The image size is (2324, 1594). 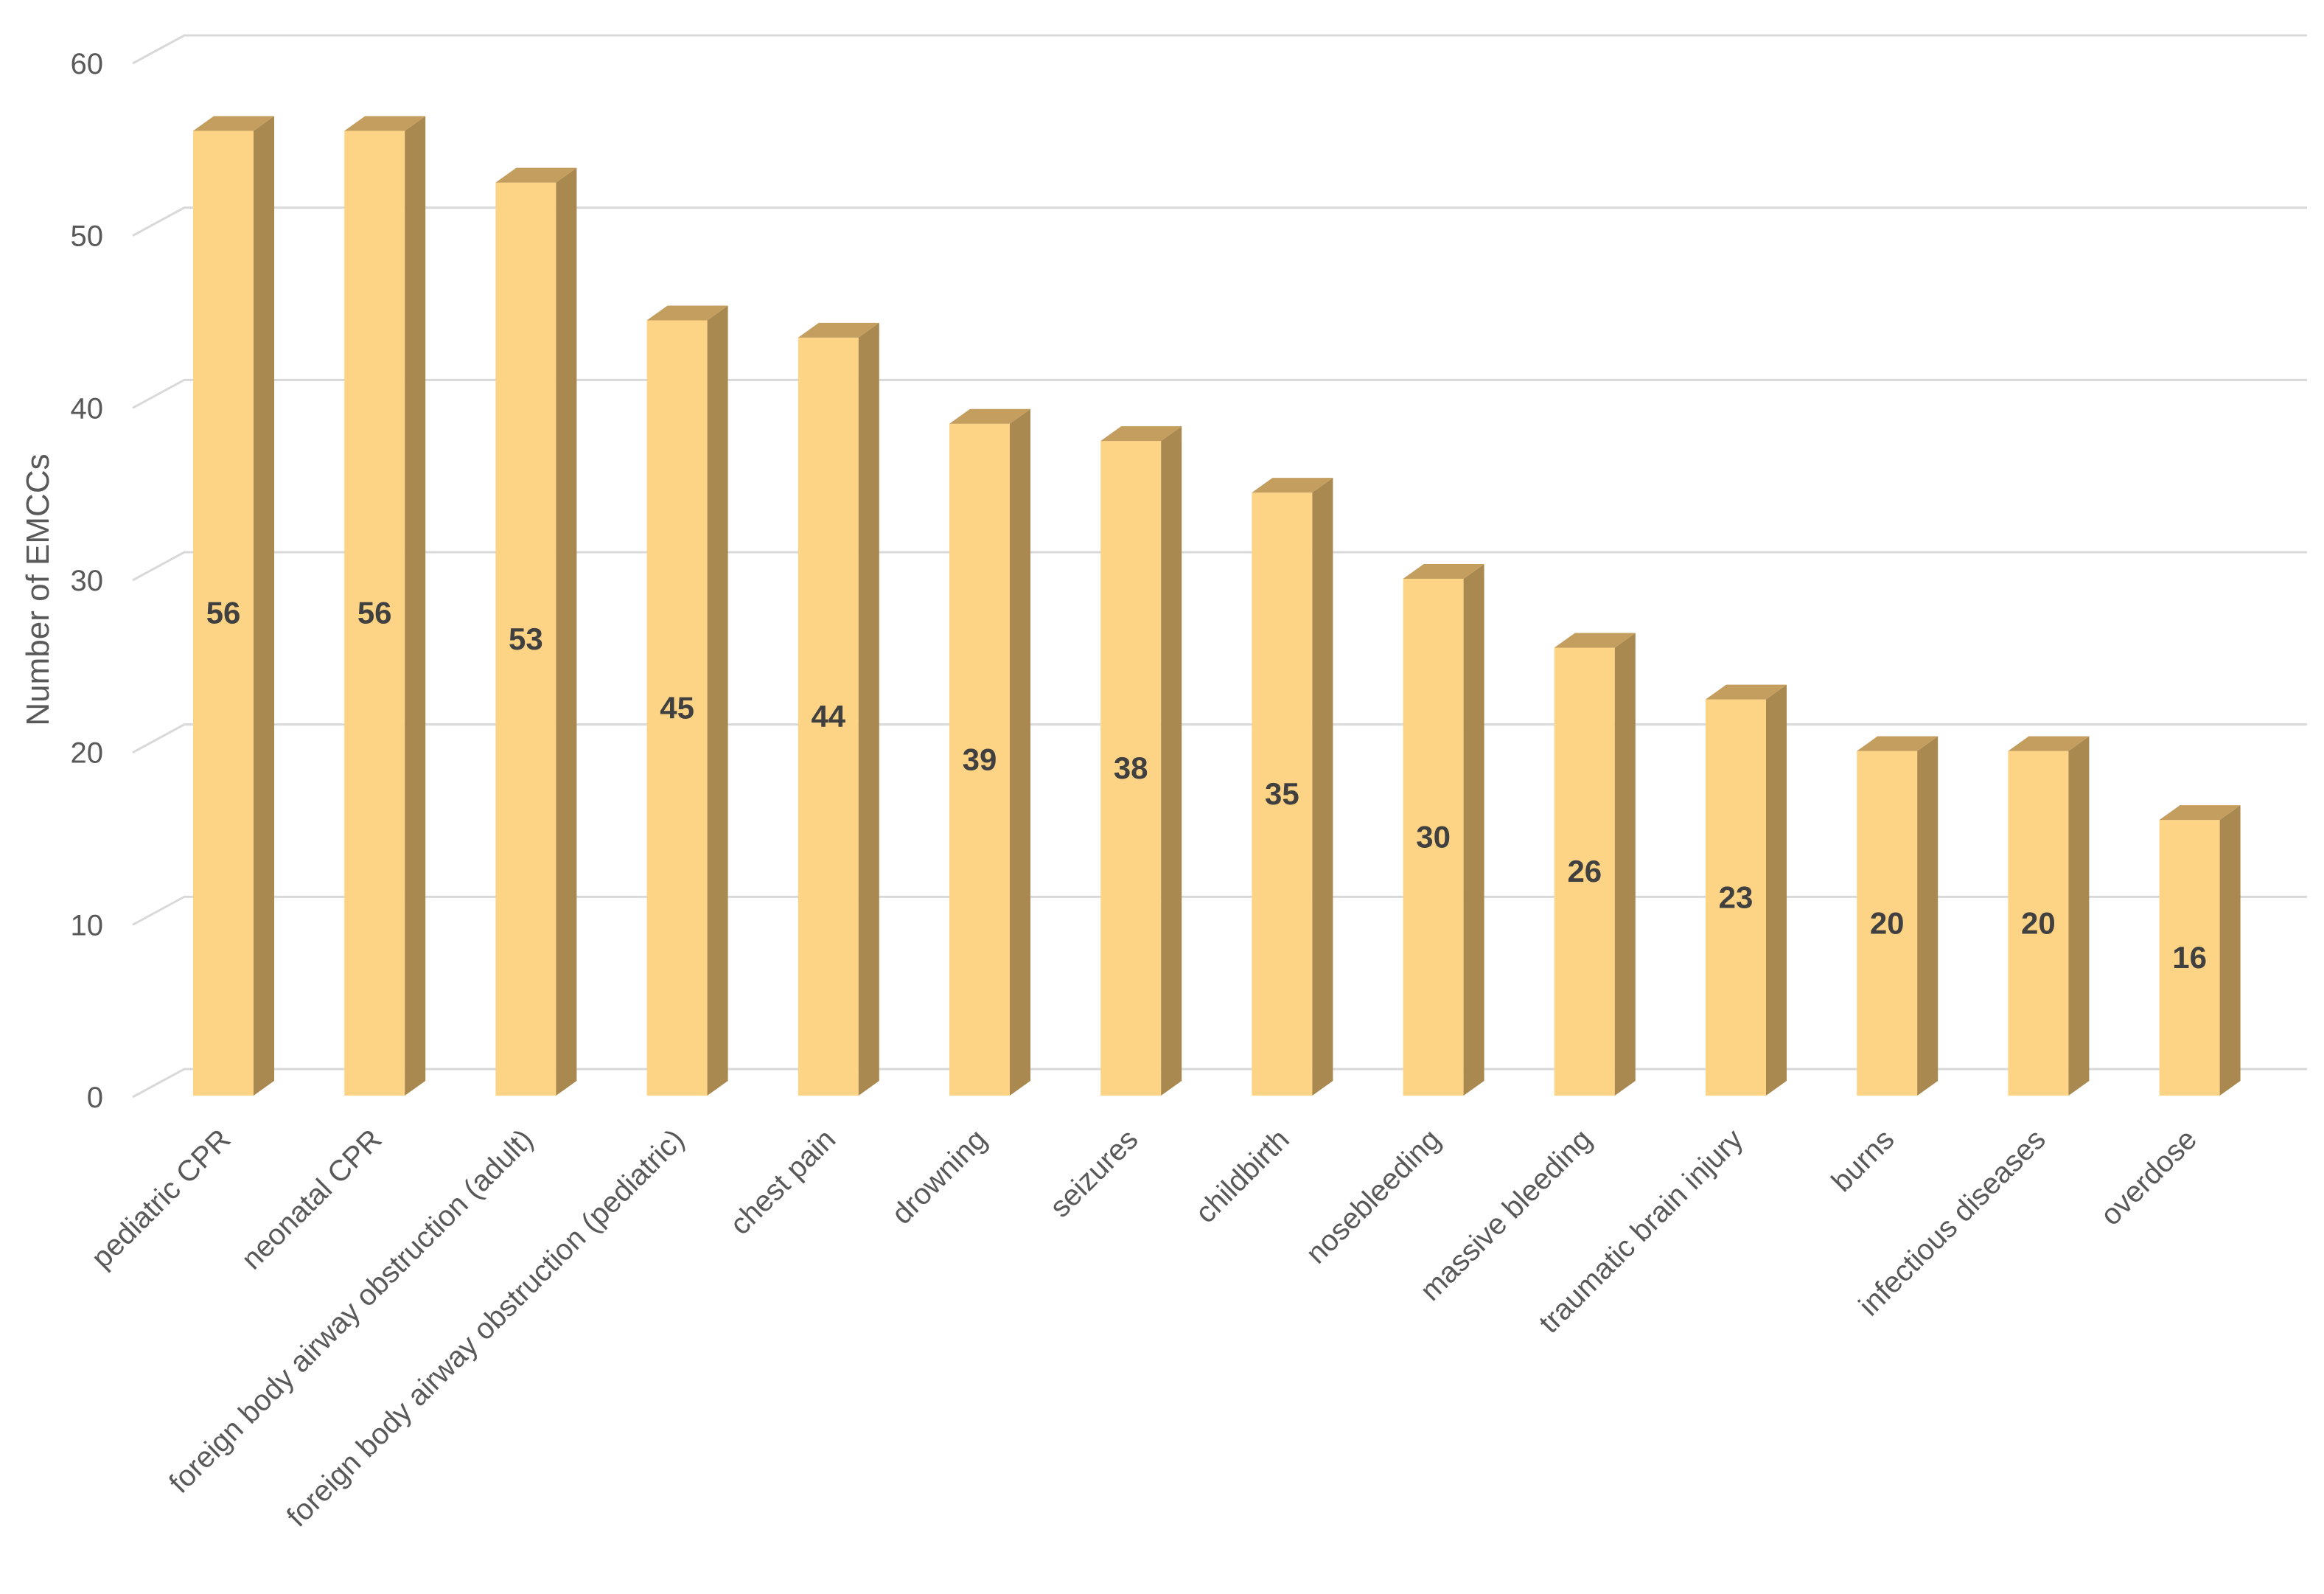 I want to click on y-tick-label: 60, so click(x=87, y=64).